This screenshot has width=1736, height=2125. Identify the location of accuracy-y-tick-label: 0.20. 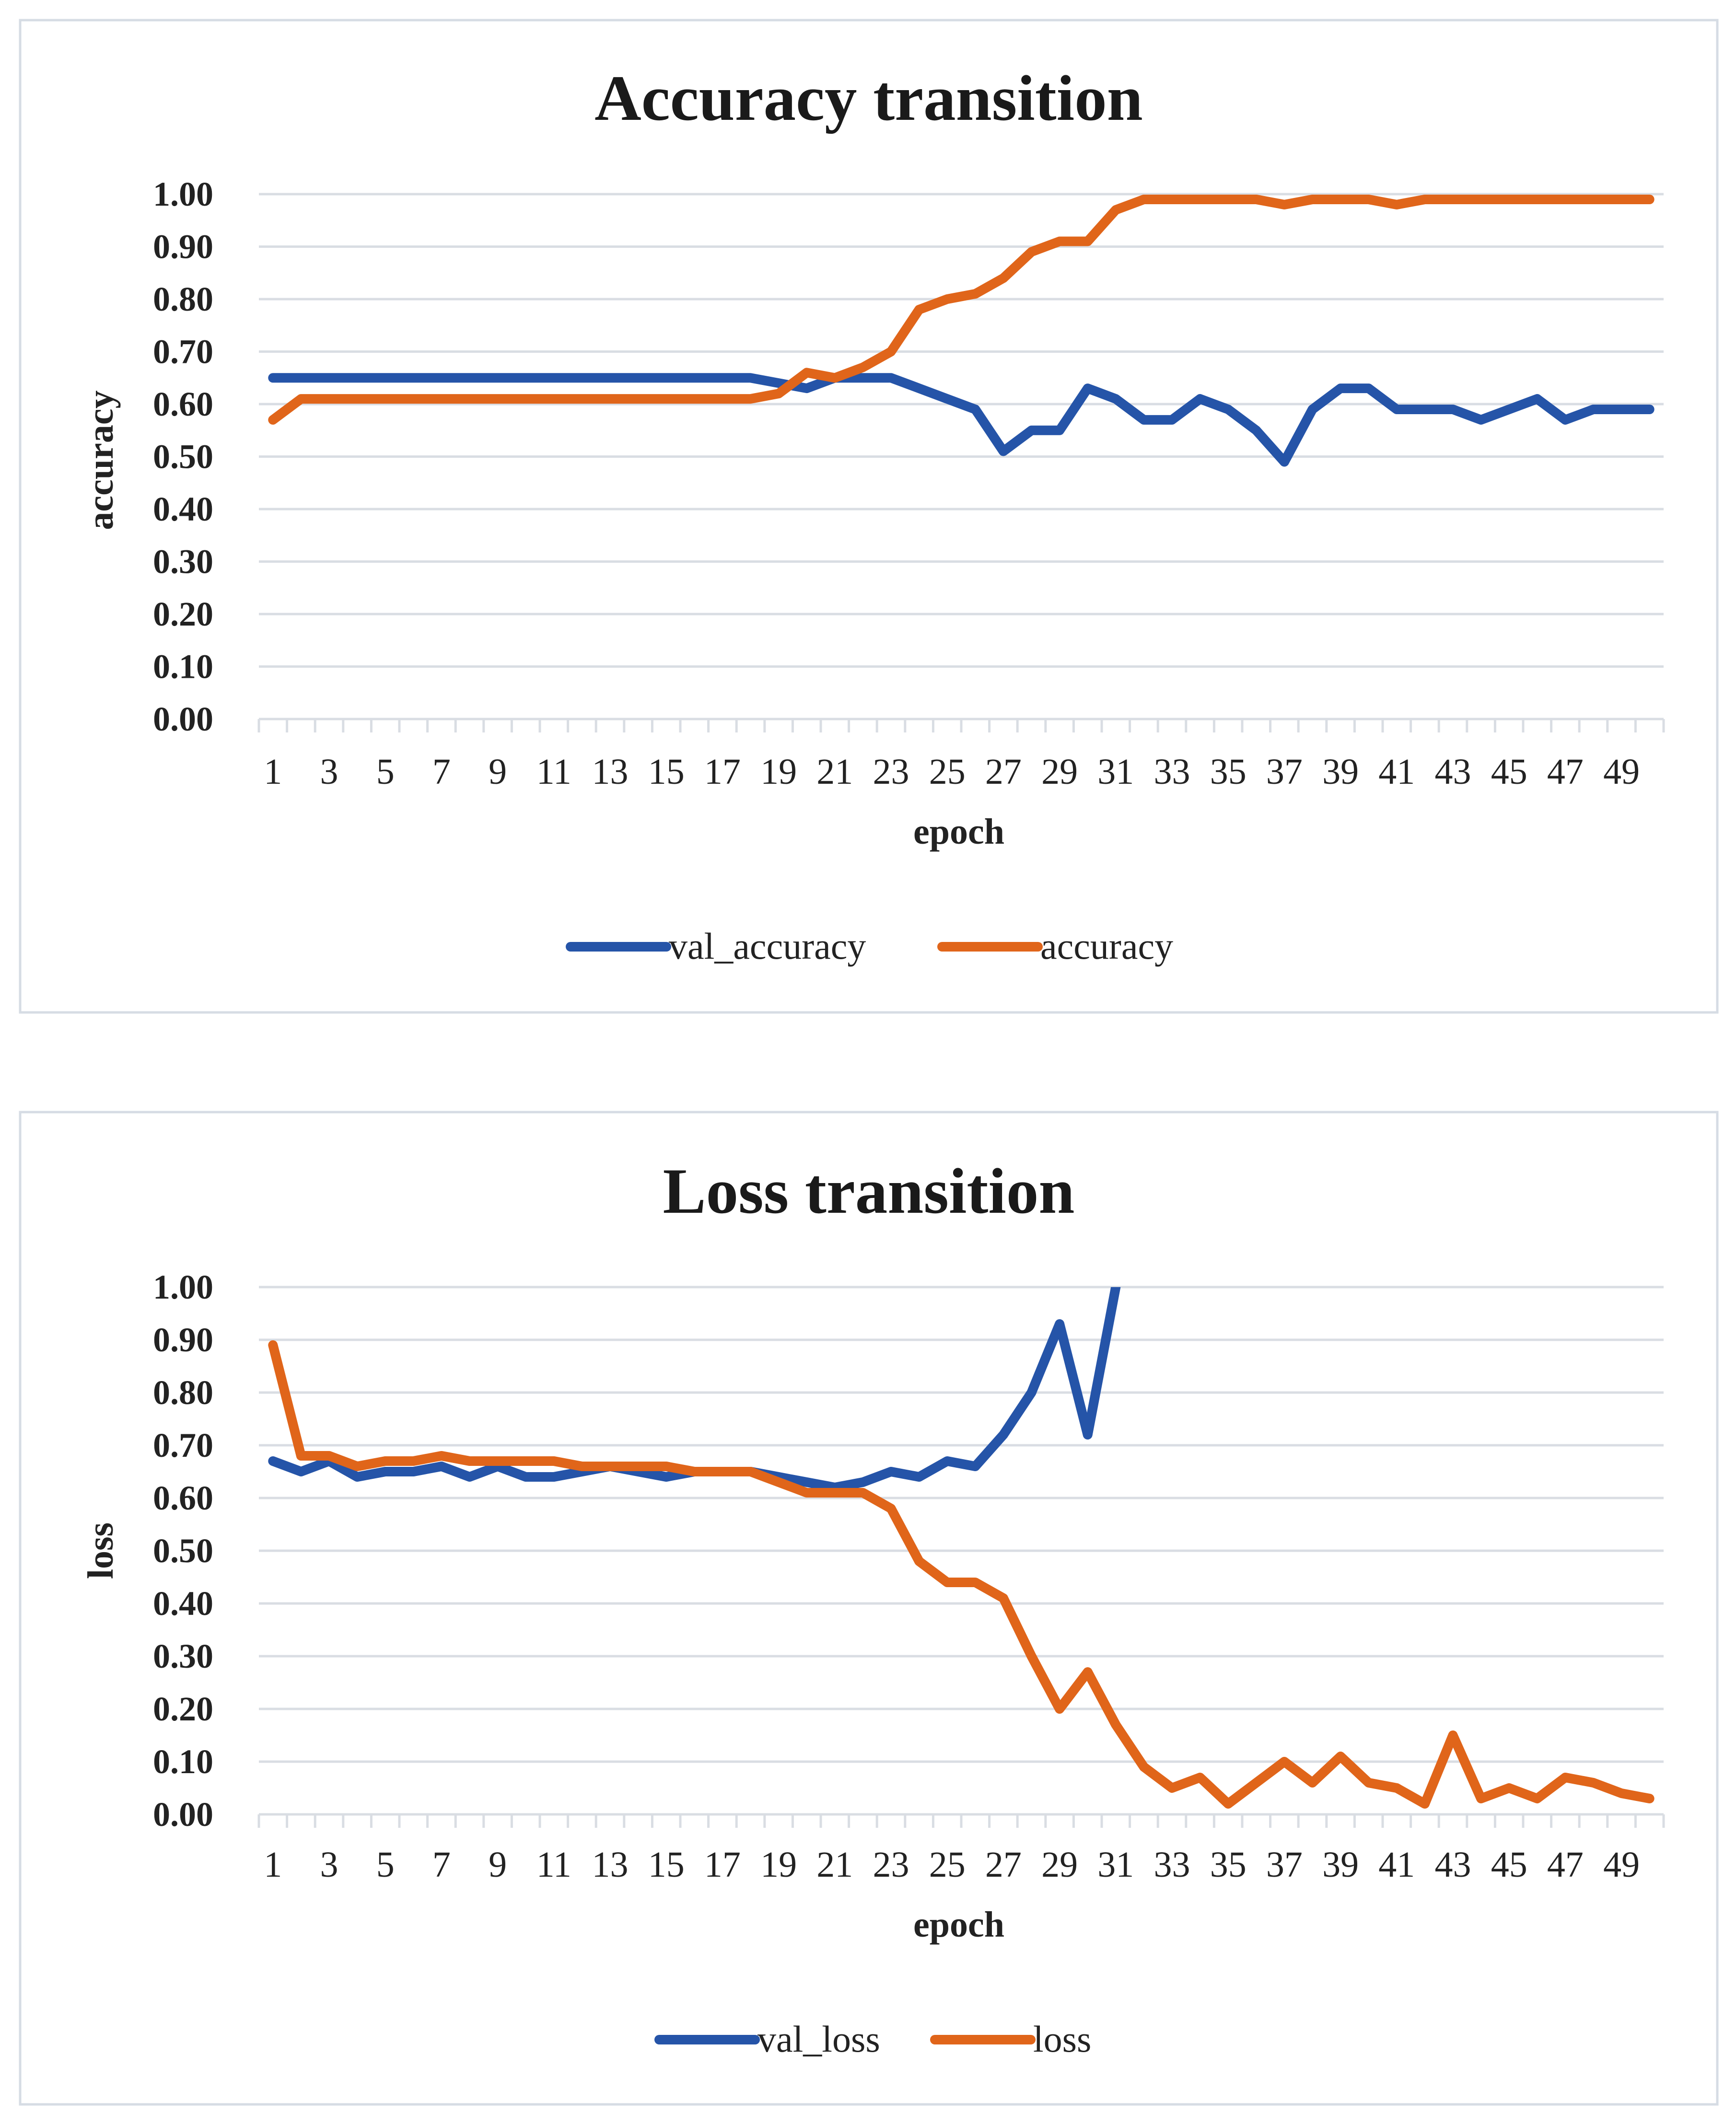
(183, 614).